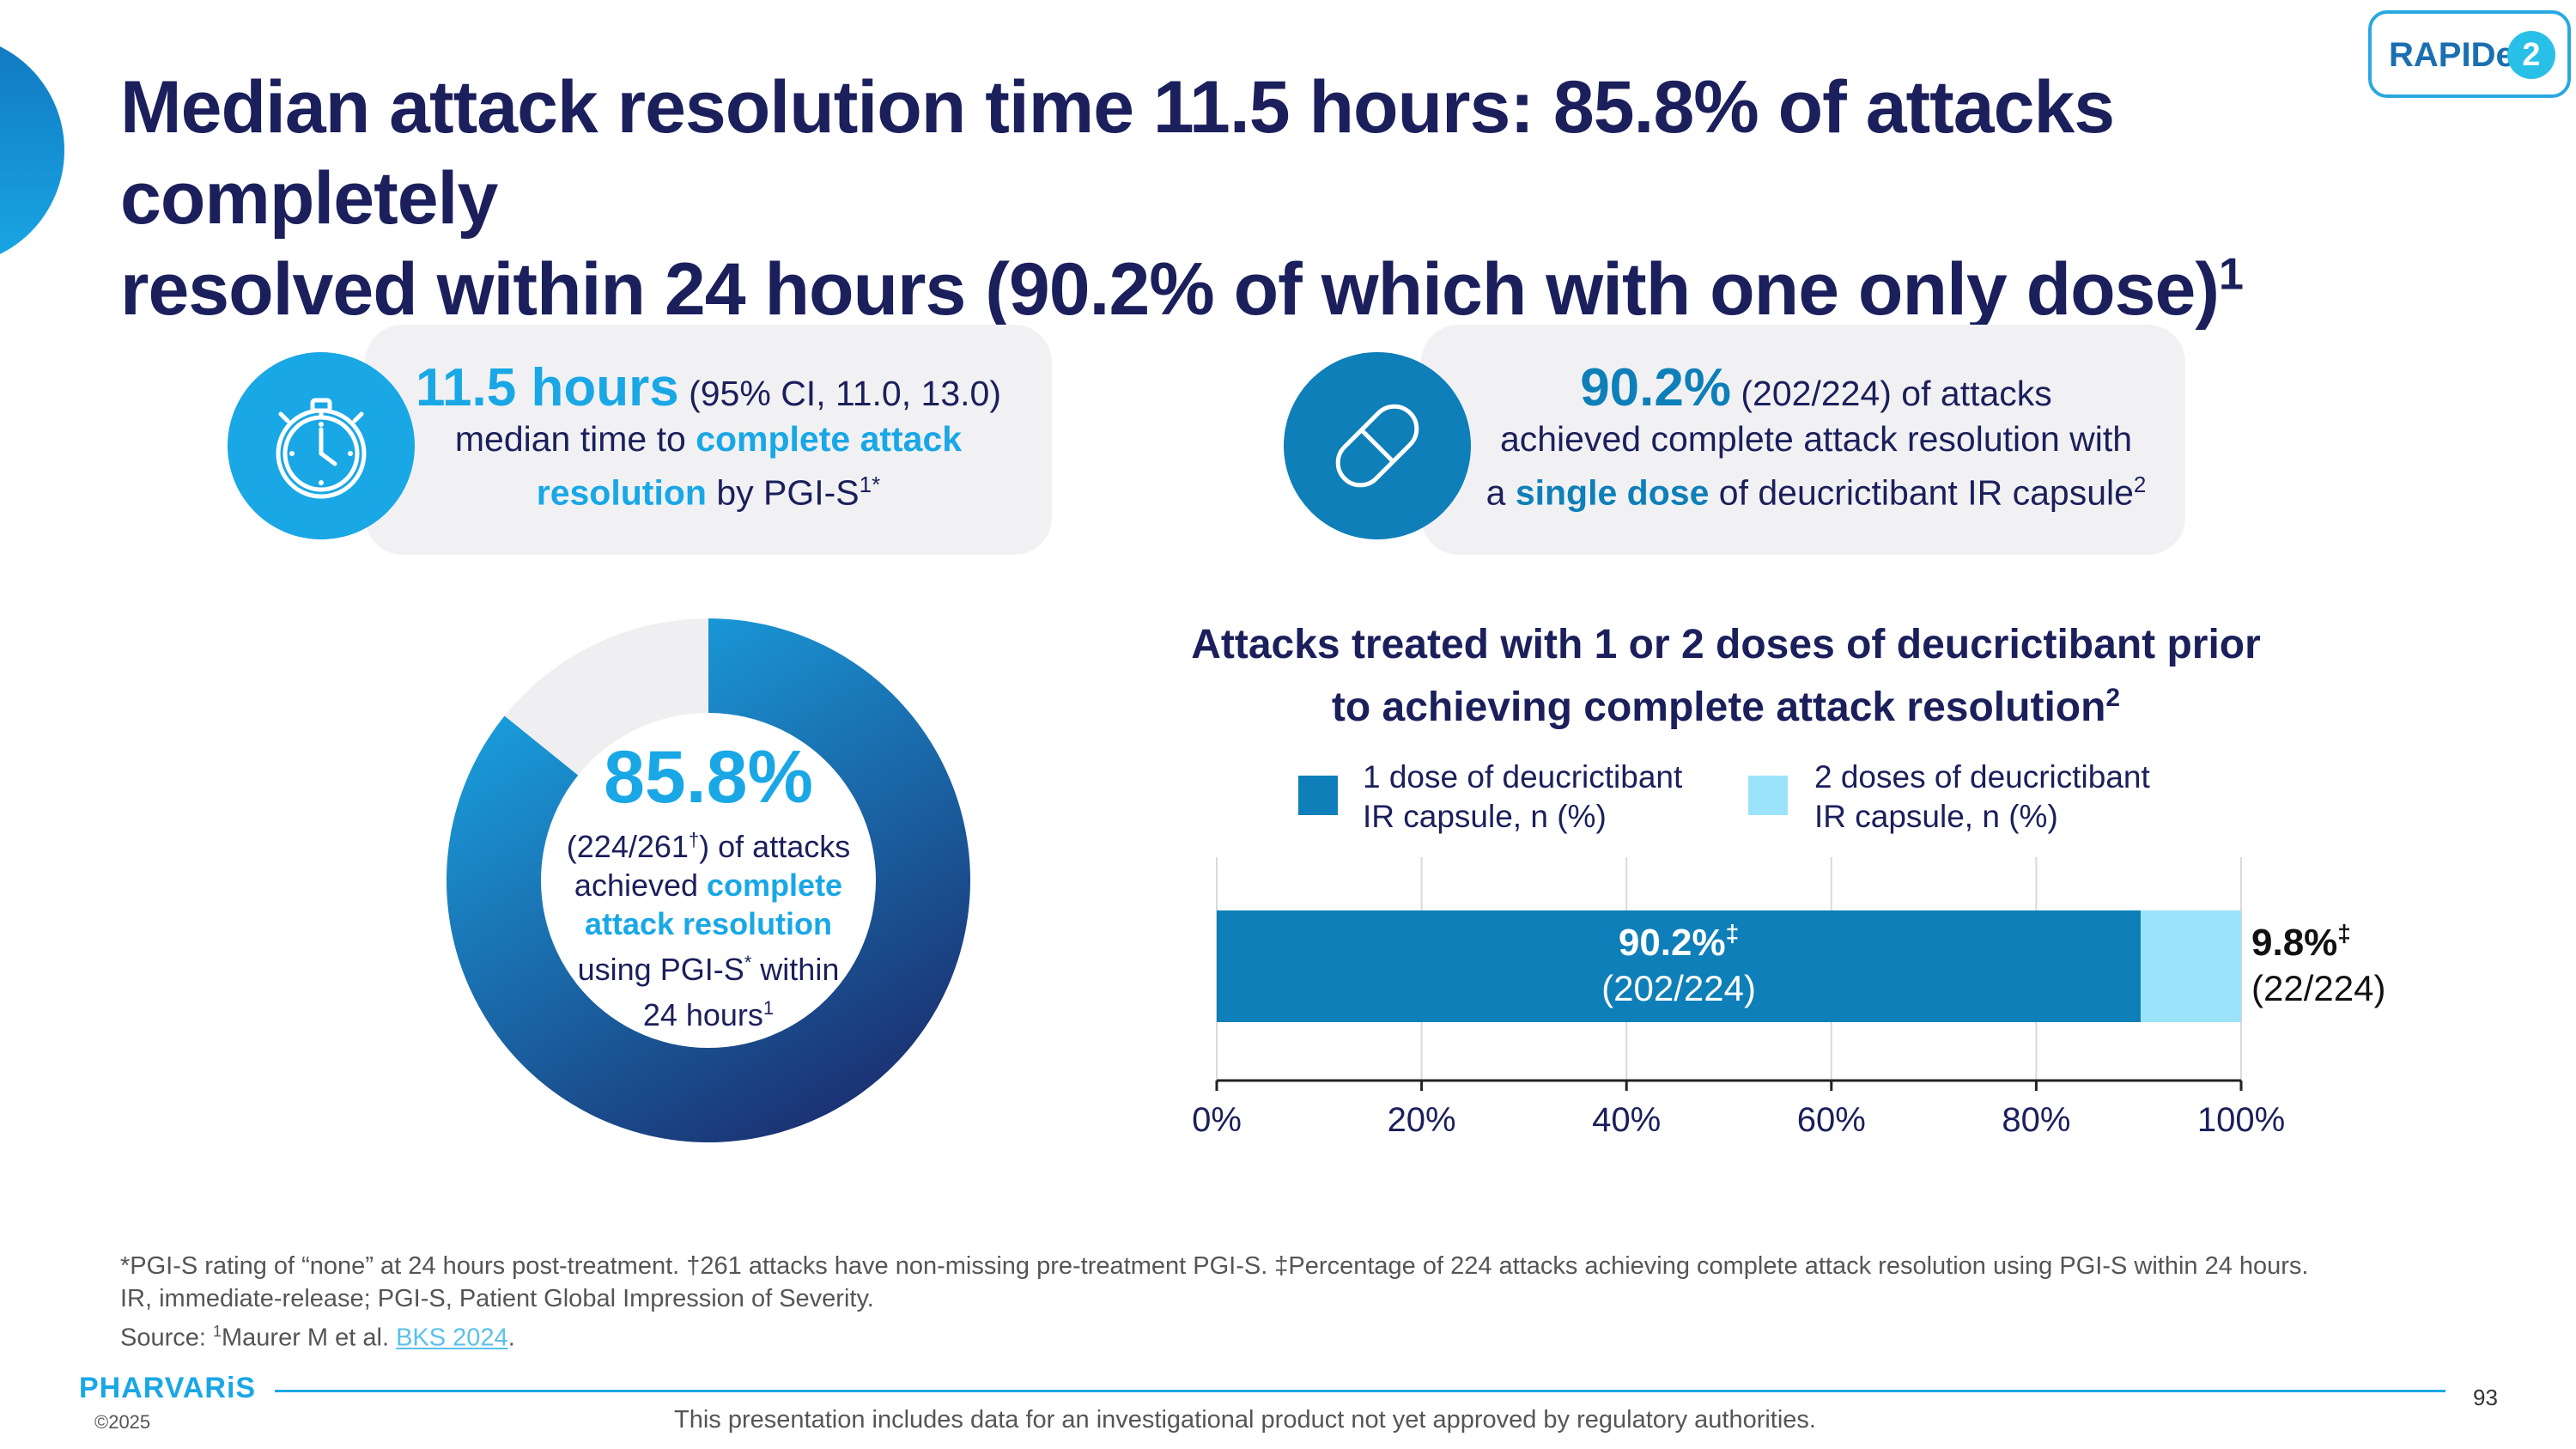 This screenshot has width=2576, height=1449. I want to click on title-sup: 1, so click(2231, 274).